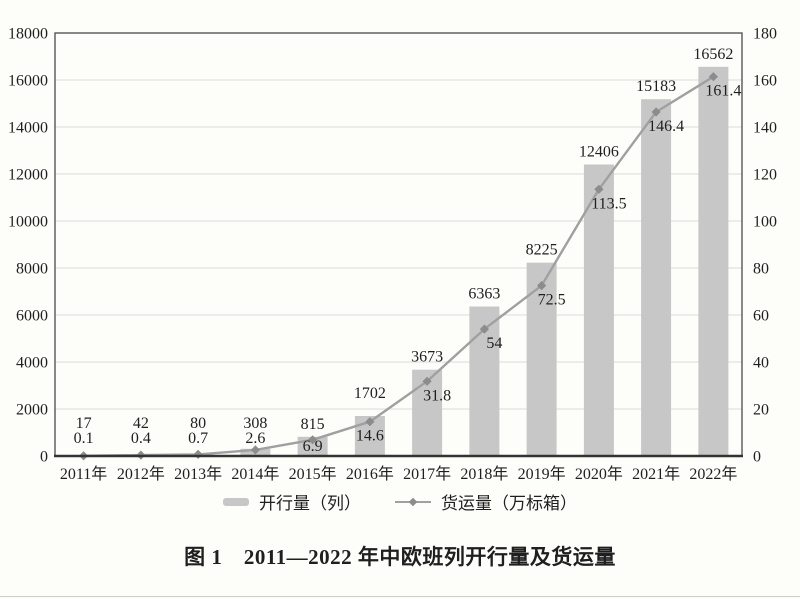 This screenshot has height=599, width=800. I want to click on line-value-label: 6.9, so click(313, 446).